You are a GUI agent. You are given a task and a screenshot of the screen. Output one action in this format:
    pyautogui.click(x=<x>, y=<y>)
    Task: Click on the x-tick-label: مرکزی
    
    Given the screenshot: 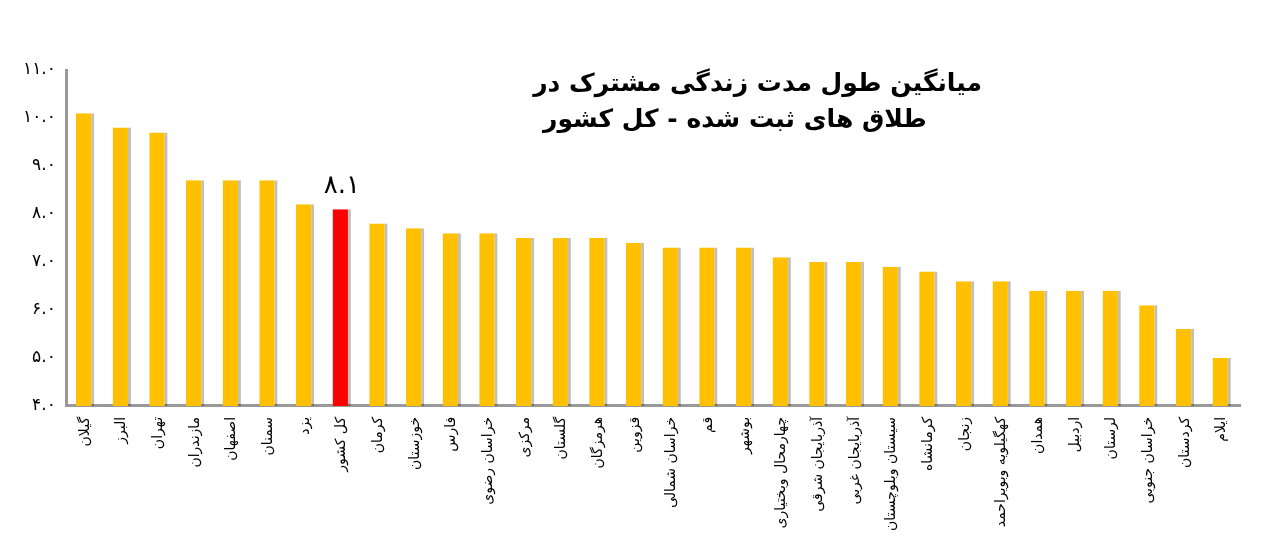 What is the action you would take?
    pyautogui.click(x=524, y=437)
    